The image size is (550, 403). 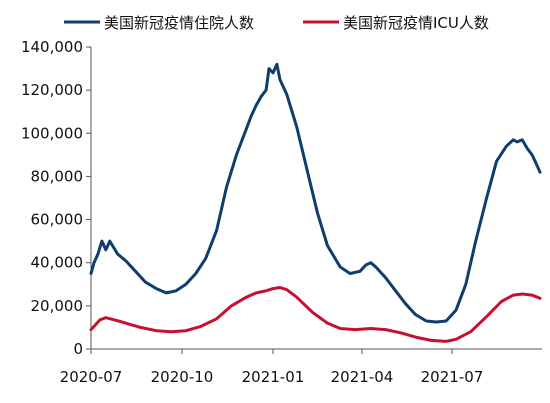 What do you see at coordinates (315, 314) in the screenshot?
I see `series-line-icu` at bounding box center [315, 314].